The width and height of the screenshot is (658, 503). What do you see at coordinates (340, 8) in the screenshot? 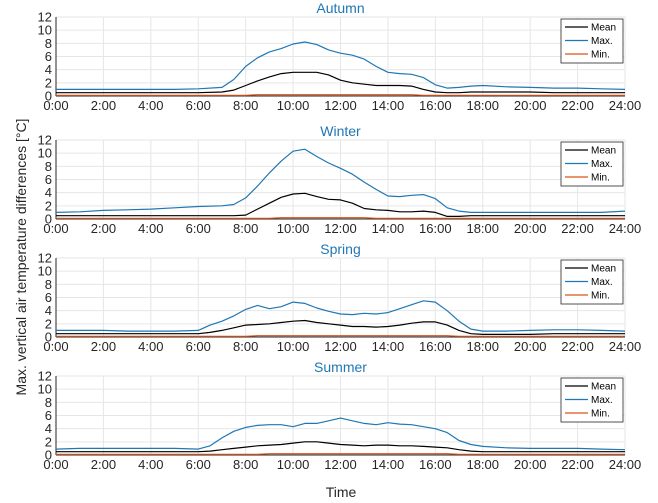
I see `panel-title: Autumn` at bounding box center [340, 8].